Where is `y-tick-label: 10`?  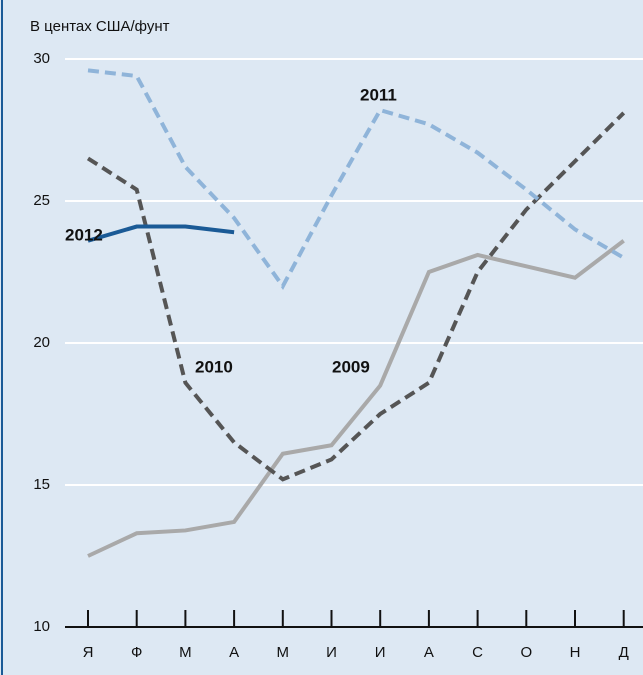 y-tick-label: 10 is located at coordinates (41, 626).